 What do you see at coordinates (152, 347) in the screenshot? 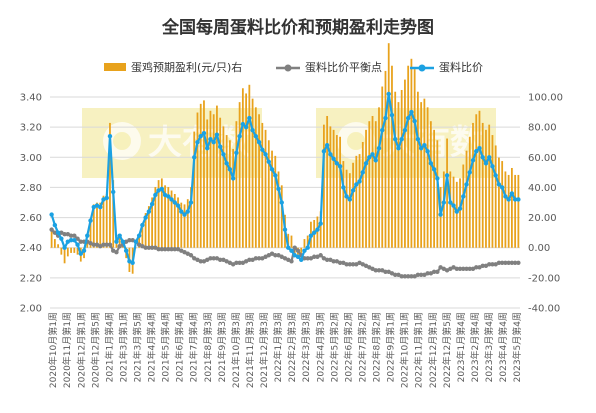
I see `x-tick-label: 2021年4月第4周` at bounding box center [152, 347].